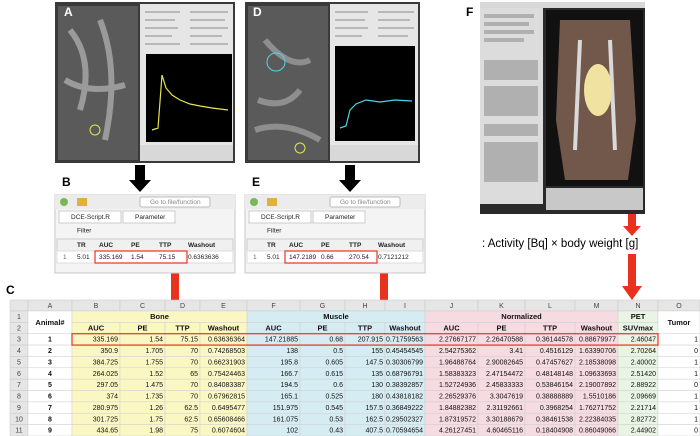 The width and height of the screenshot is (700, 436). What do you see at coordinates (597, 408) in the screenshot?
I see `cell-value: 1.76271752` at bounding box center [597, 408].